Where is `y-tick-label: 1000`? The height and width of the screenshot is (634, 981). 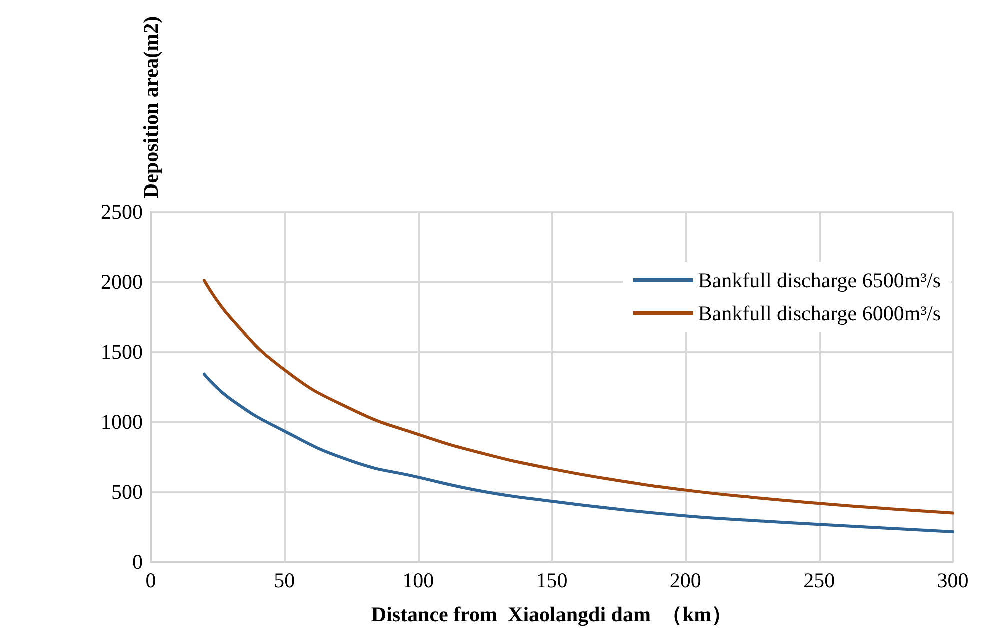
y-tick-label: 1000 is located at coordinates (122, 422).